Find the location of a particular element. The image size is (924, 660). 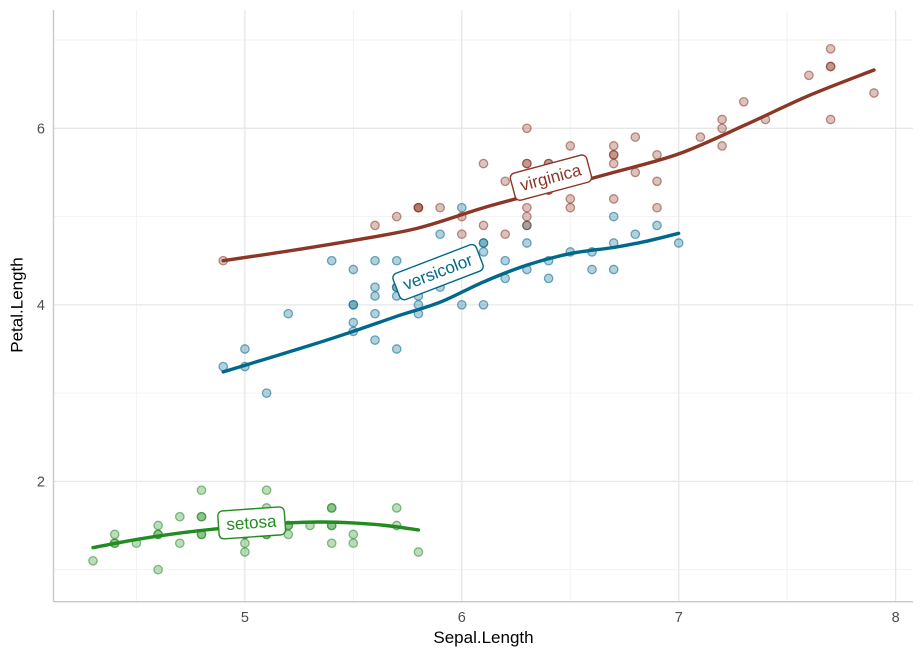

x-tick-label: 8 is located at coordinates (896, 618).